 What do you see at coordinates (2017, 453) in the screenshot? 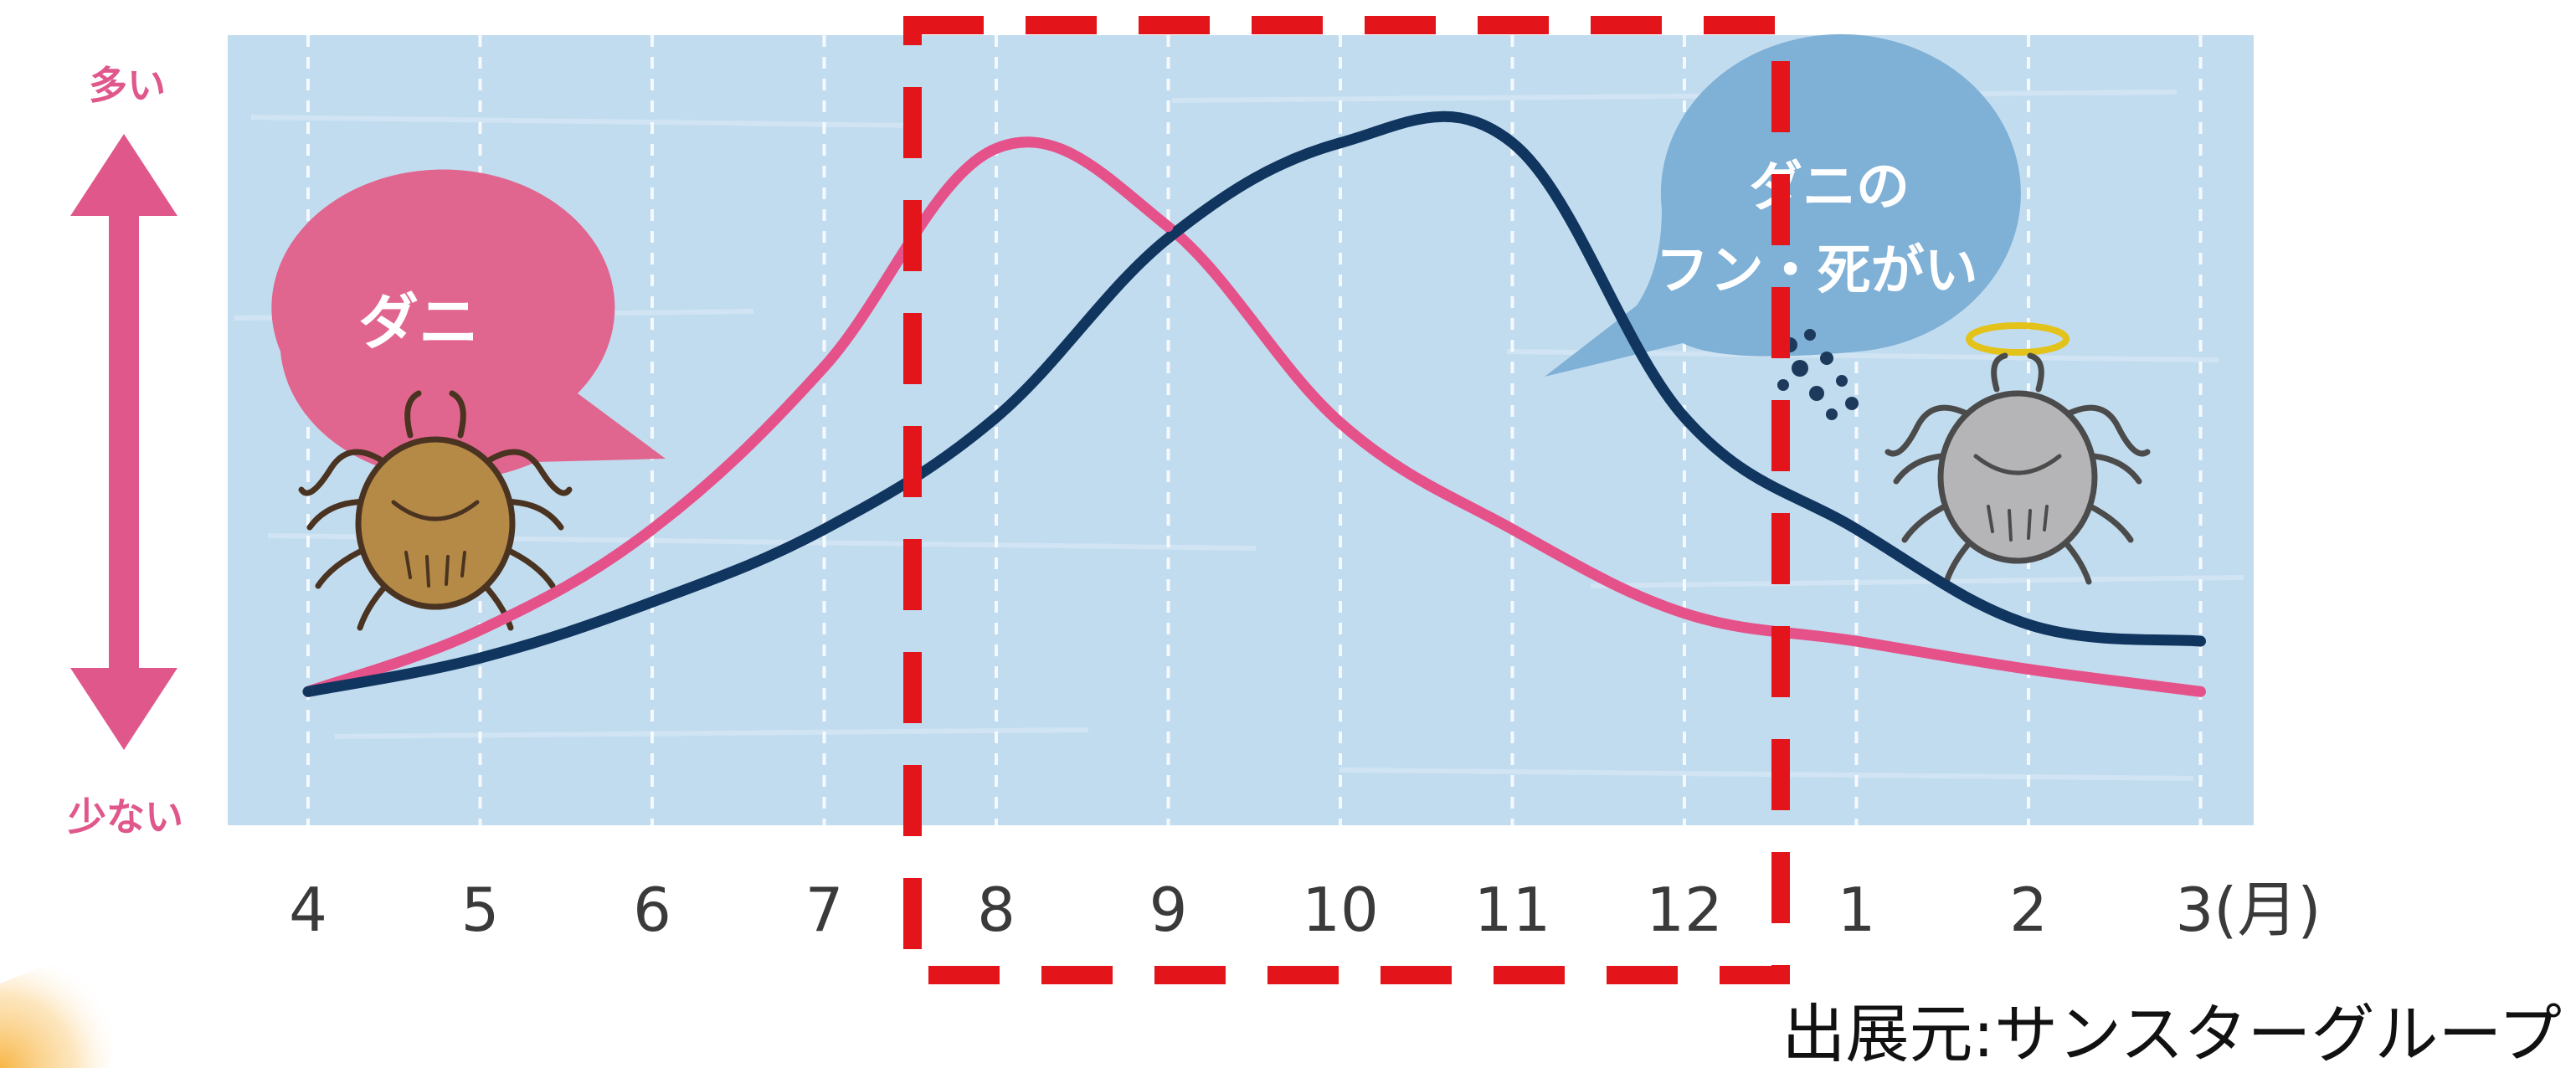
I see `dead-mite-icon` at bounding box center [2017, 453].